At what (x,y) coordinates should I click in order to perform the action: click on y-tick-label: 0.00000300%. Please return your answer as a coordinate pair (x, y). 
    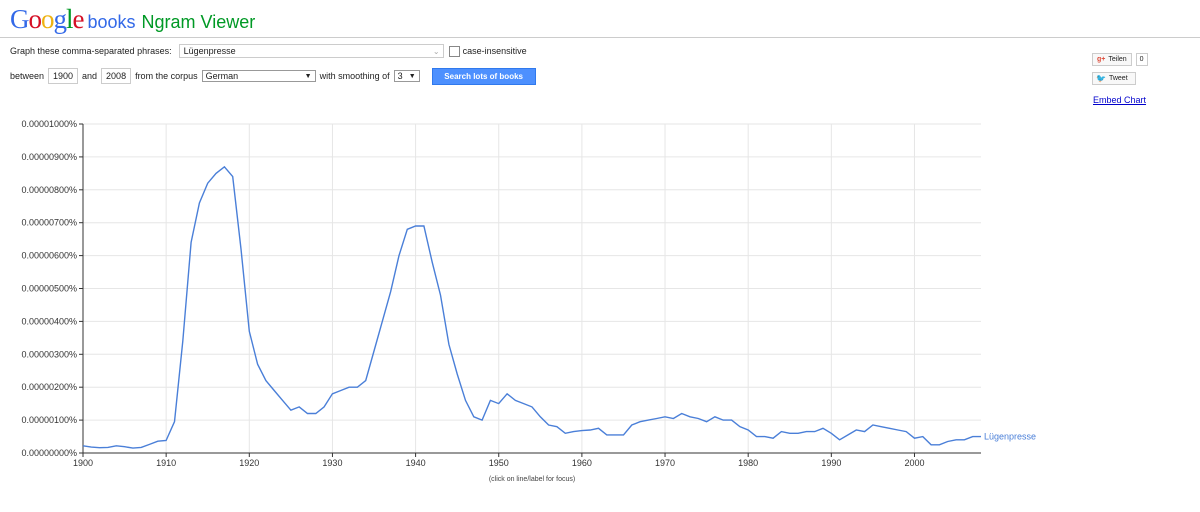
    Looking at the image, I should click on (49, 354).